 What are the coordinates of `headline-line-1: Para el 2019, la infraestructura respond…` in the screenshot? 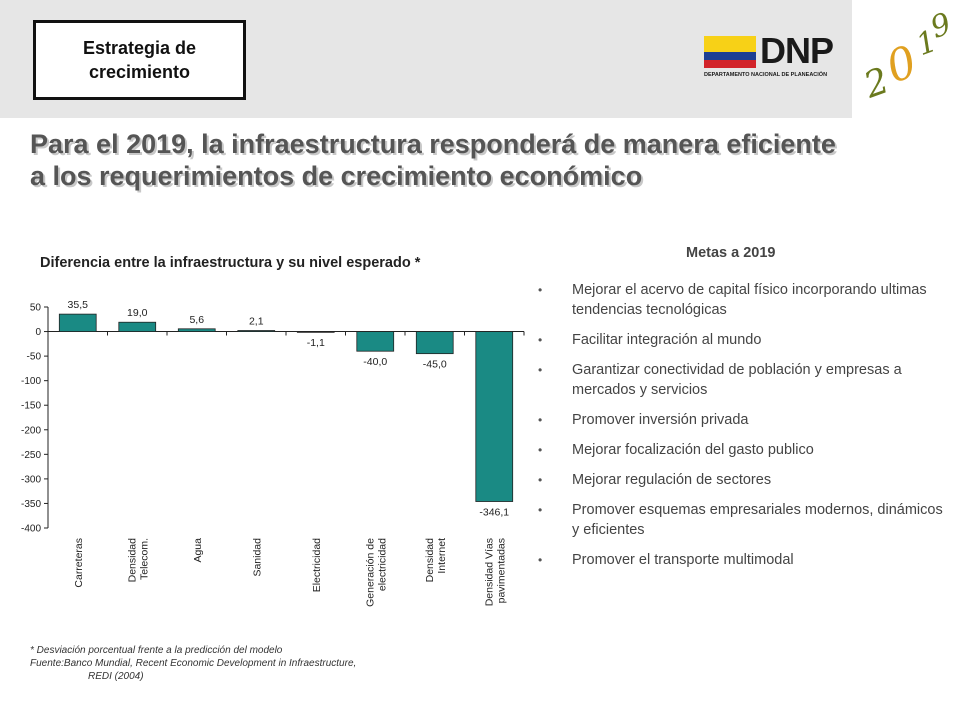 It's located at (433, 144).